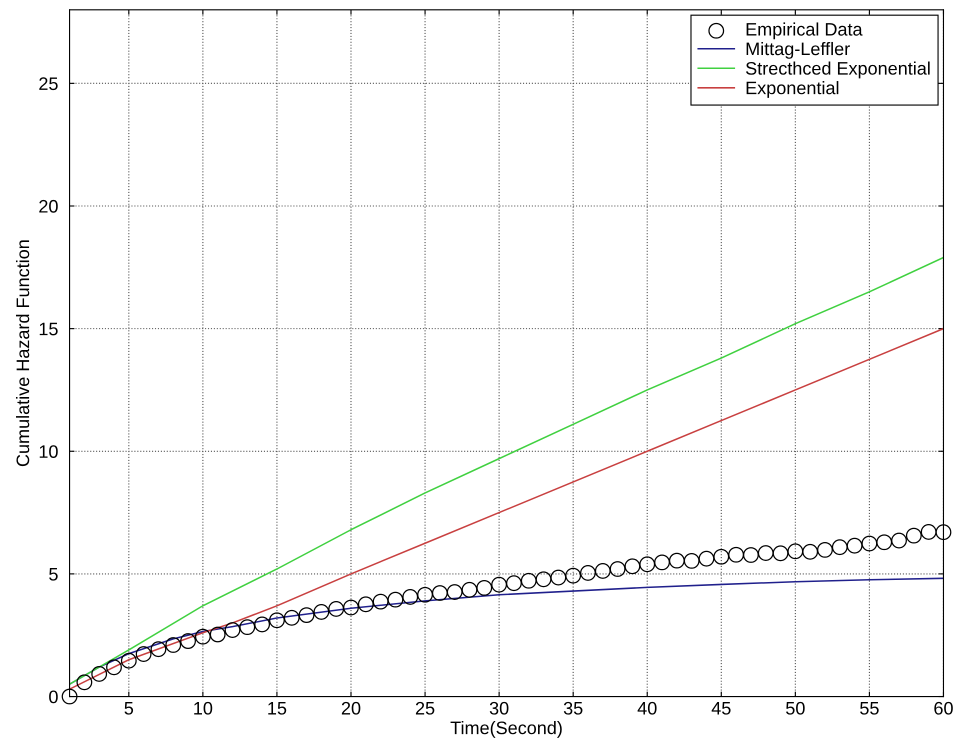  I want to click on x-tick-label: 25, so click(425, 708).